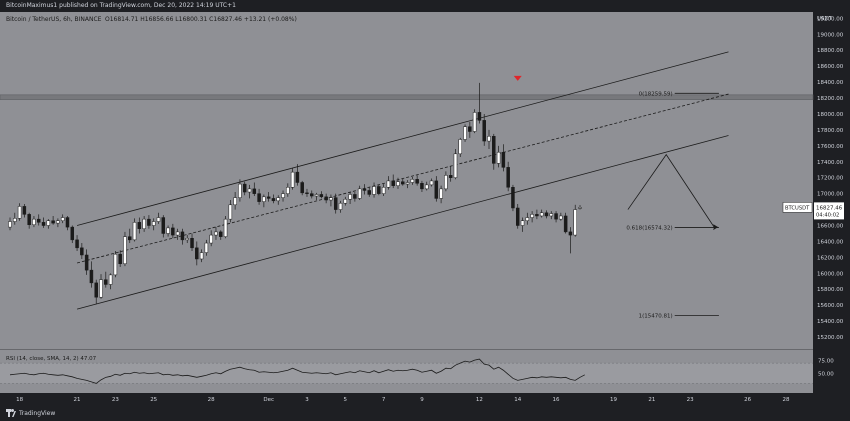  I want to click on time-tick-label: 14, so click(517, 400).